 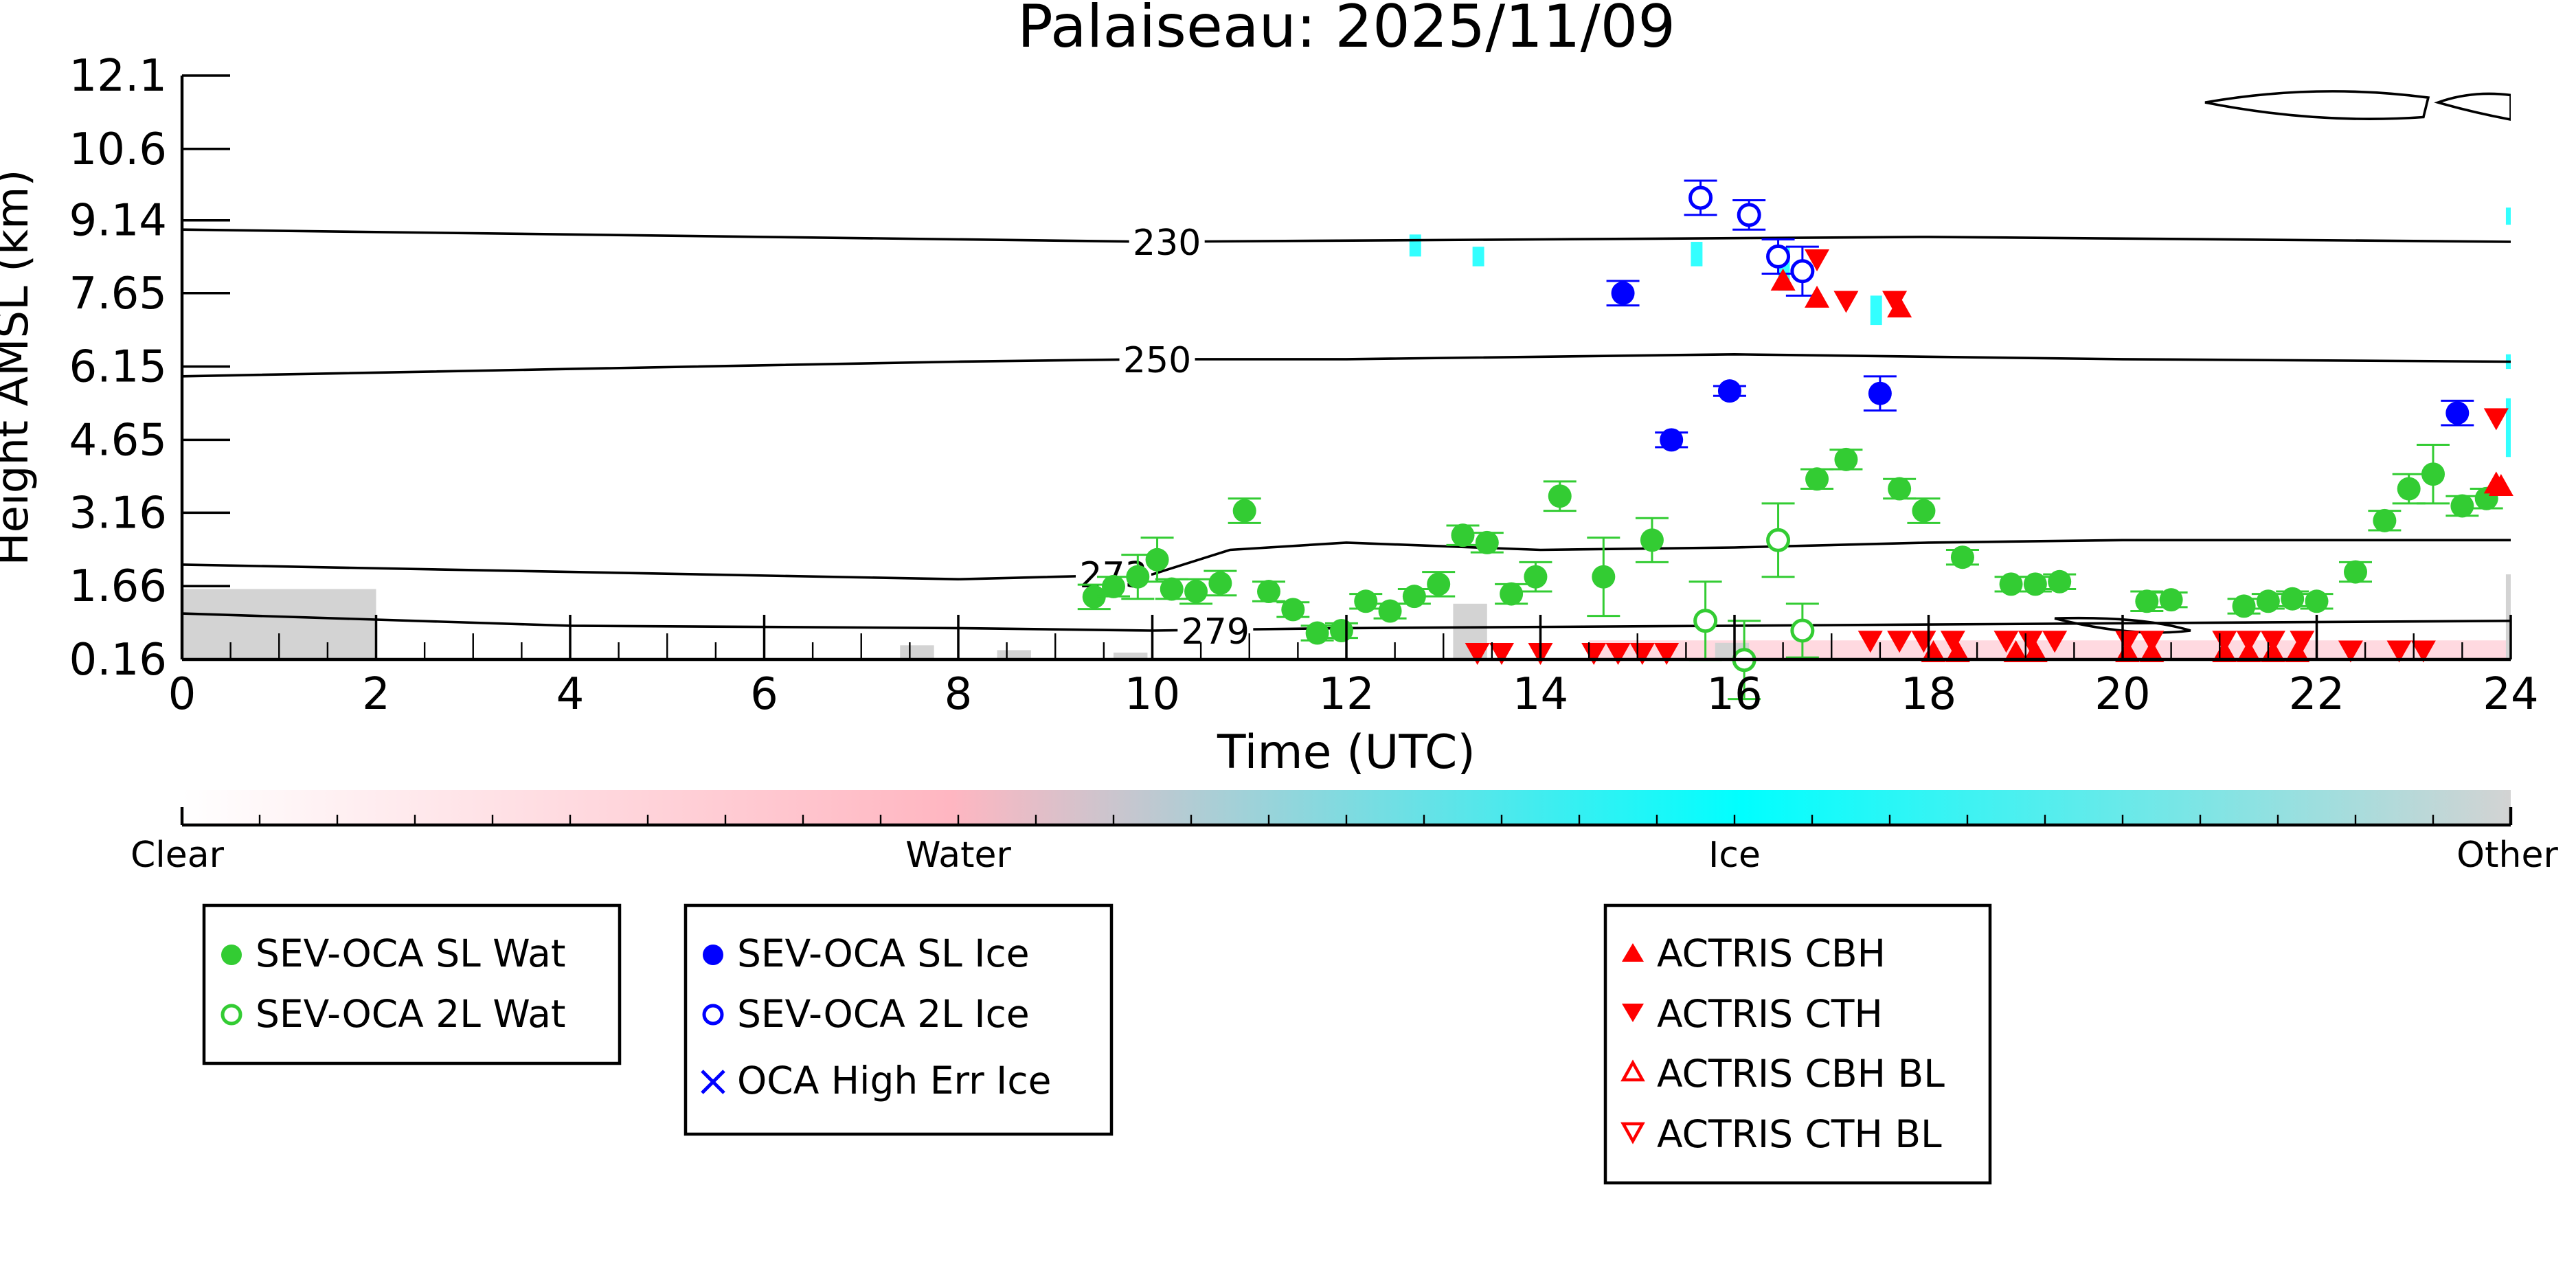 I want to click on legend-open-triangle-up-red, so click(x=1632, y=1070).